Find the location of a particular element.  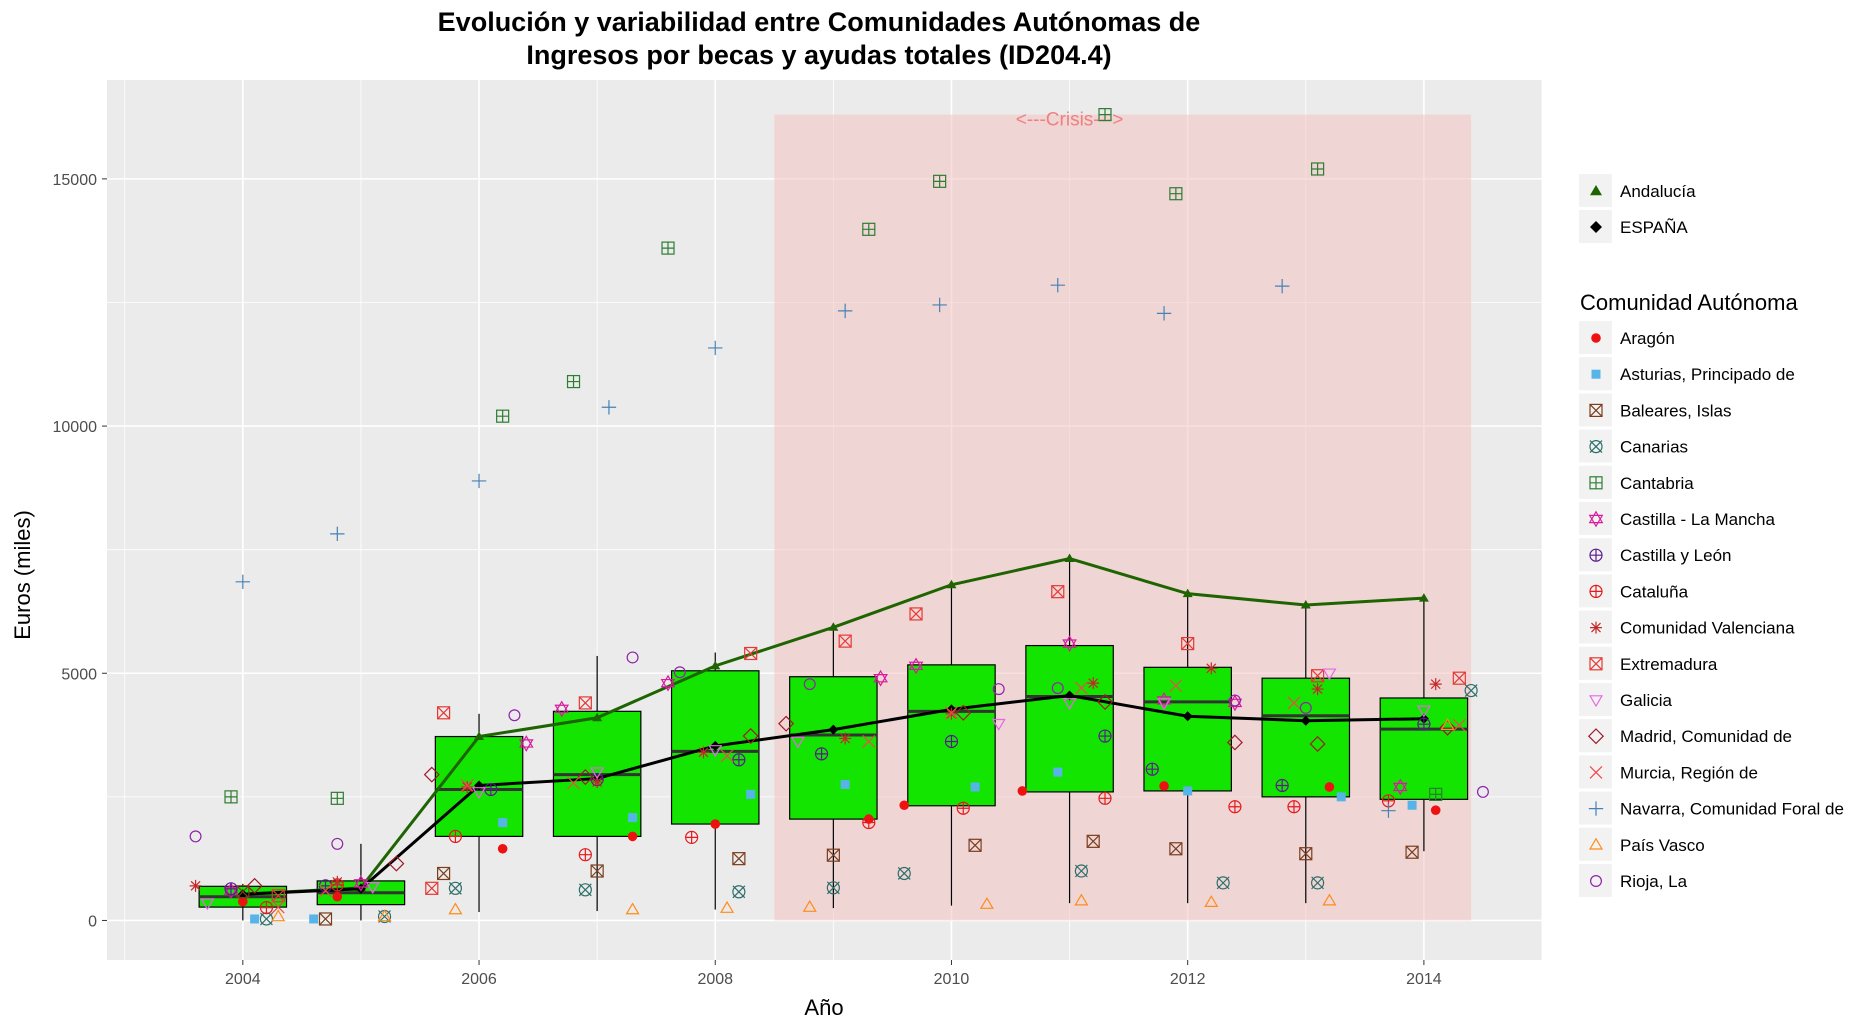

x-tick-label: 2006 is located at coordinates (479, 979).